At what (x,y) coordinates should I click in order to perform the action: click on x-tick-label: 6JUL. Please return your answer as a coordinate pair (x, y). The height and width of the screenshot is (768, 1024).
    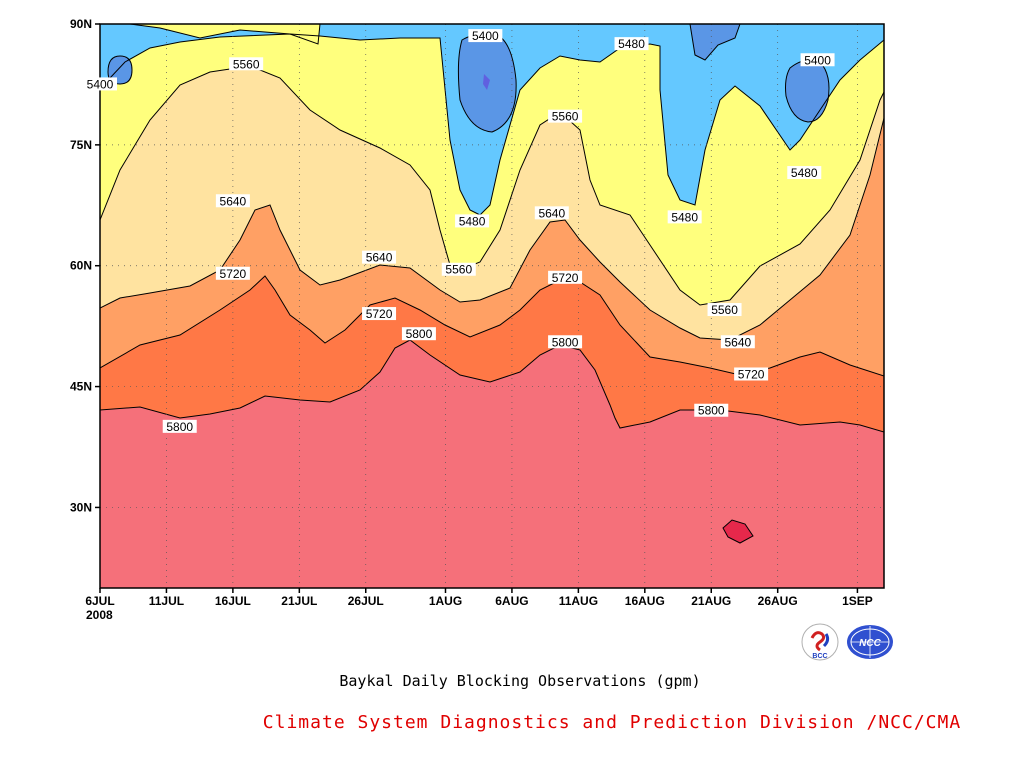
    Looking at the image, I should click on (99, 601).